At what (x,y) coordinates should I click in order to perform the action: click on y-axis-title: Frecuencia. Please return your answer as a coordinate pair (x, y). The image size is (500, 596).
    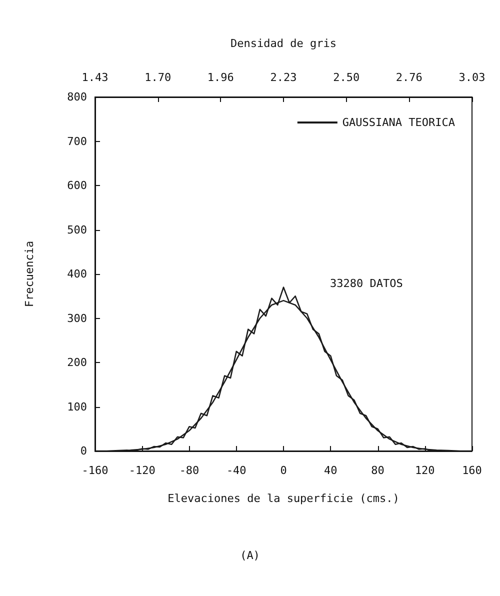
    Looking at the image, I should click on (29, 274).